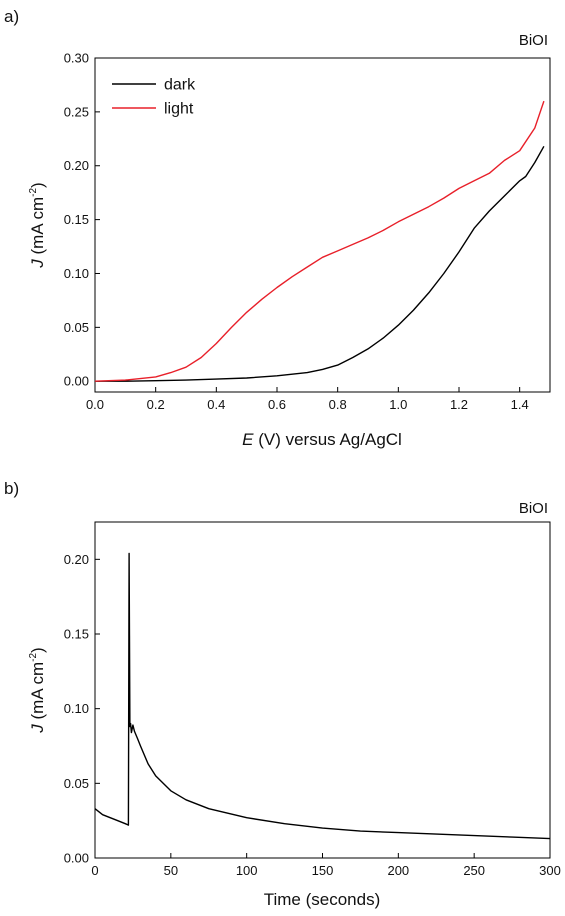  What do you see at coordinates (37, 650) in the screenshot?
I see `y-axis-label-b-close: )` at bounding box center [37, 650].